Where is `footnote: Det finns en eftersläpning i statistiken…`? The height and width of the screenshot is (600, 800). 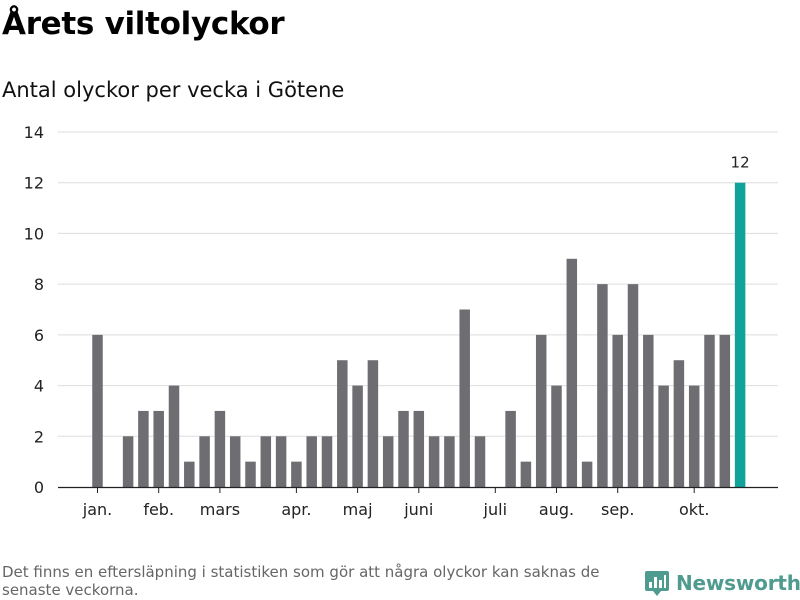 footnote: Det finns en eftersläpning i statistiken… is located at coordinates (301, 581).